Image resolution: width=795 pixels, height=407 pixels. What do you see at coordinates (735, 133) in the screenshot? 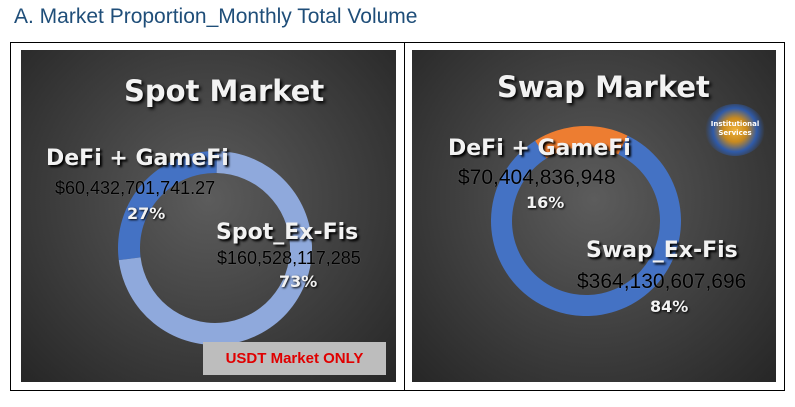
I see `logo-text-line2: Services` at bounding box center [735, 133].